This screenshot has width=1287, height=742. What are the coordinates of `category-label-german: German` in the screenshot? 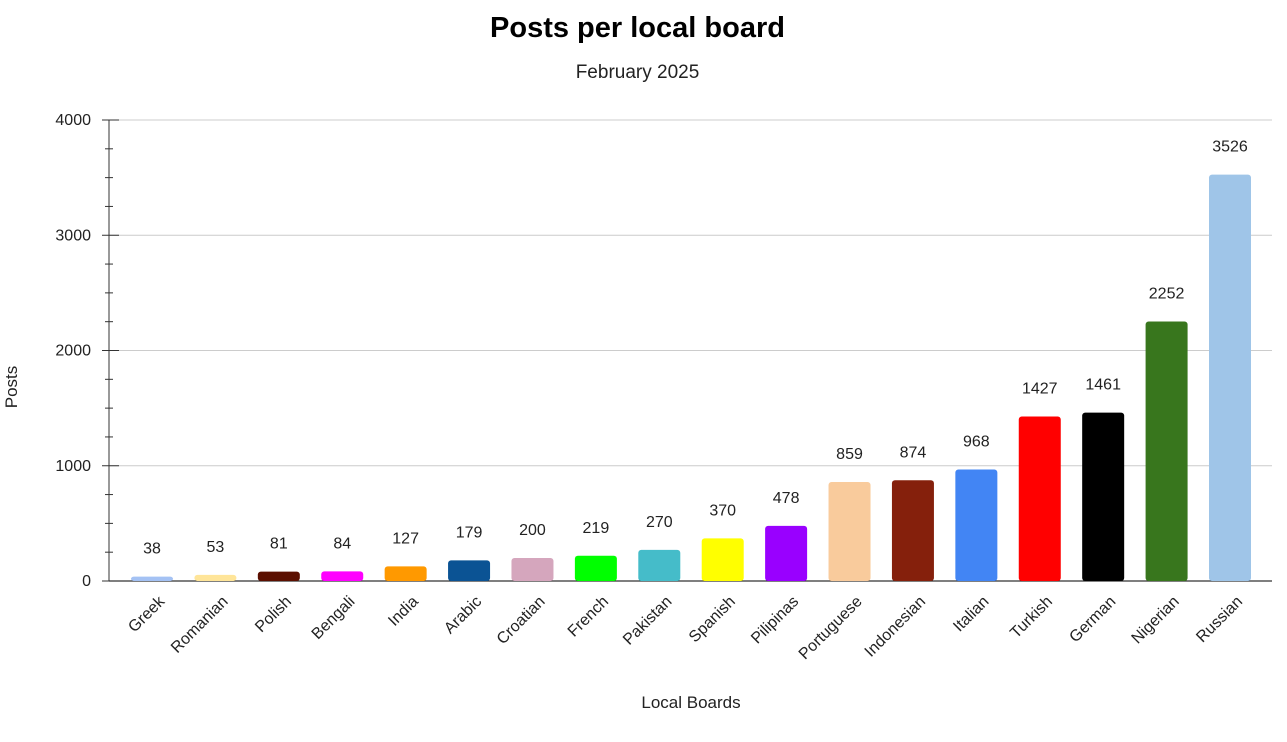 It's located at (1092, 619).